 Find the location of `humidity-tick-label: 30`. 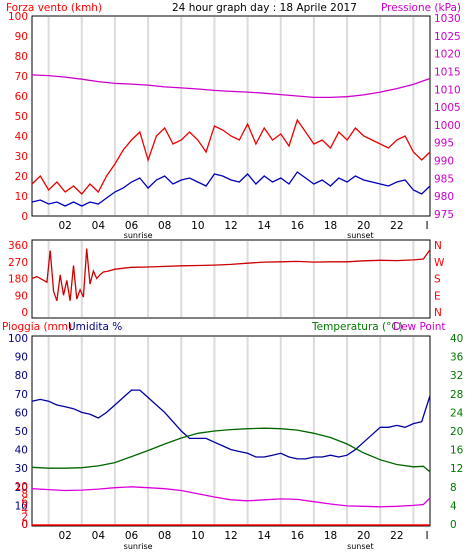

humidity-tick-label: 30 is located at coordinates (21, 469).